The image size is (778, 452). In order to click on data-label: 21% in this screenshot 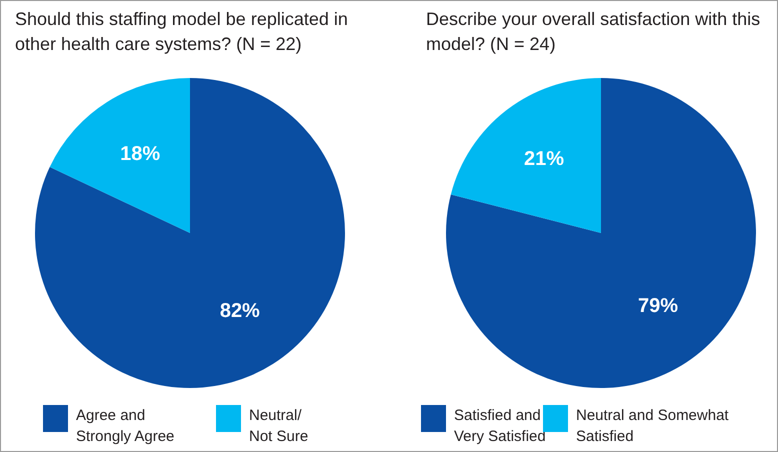, I will do `click(544, 159)`.